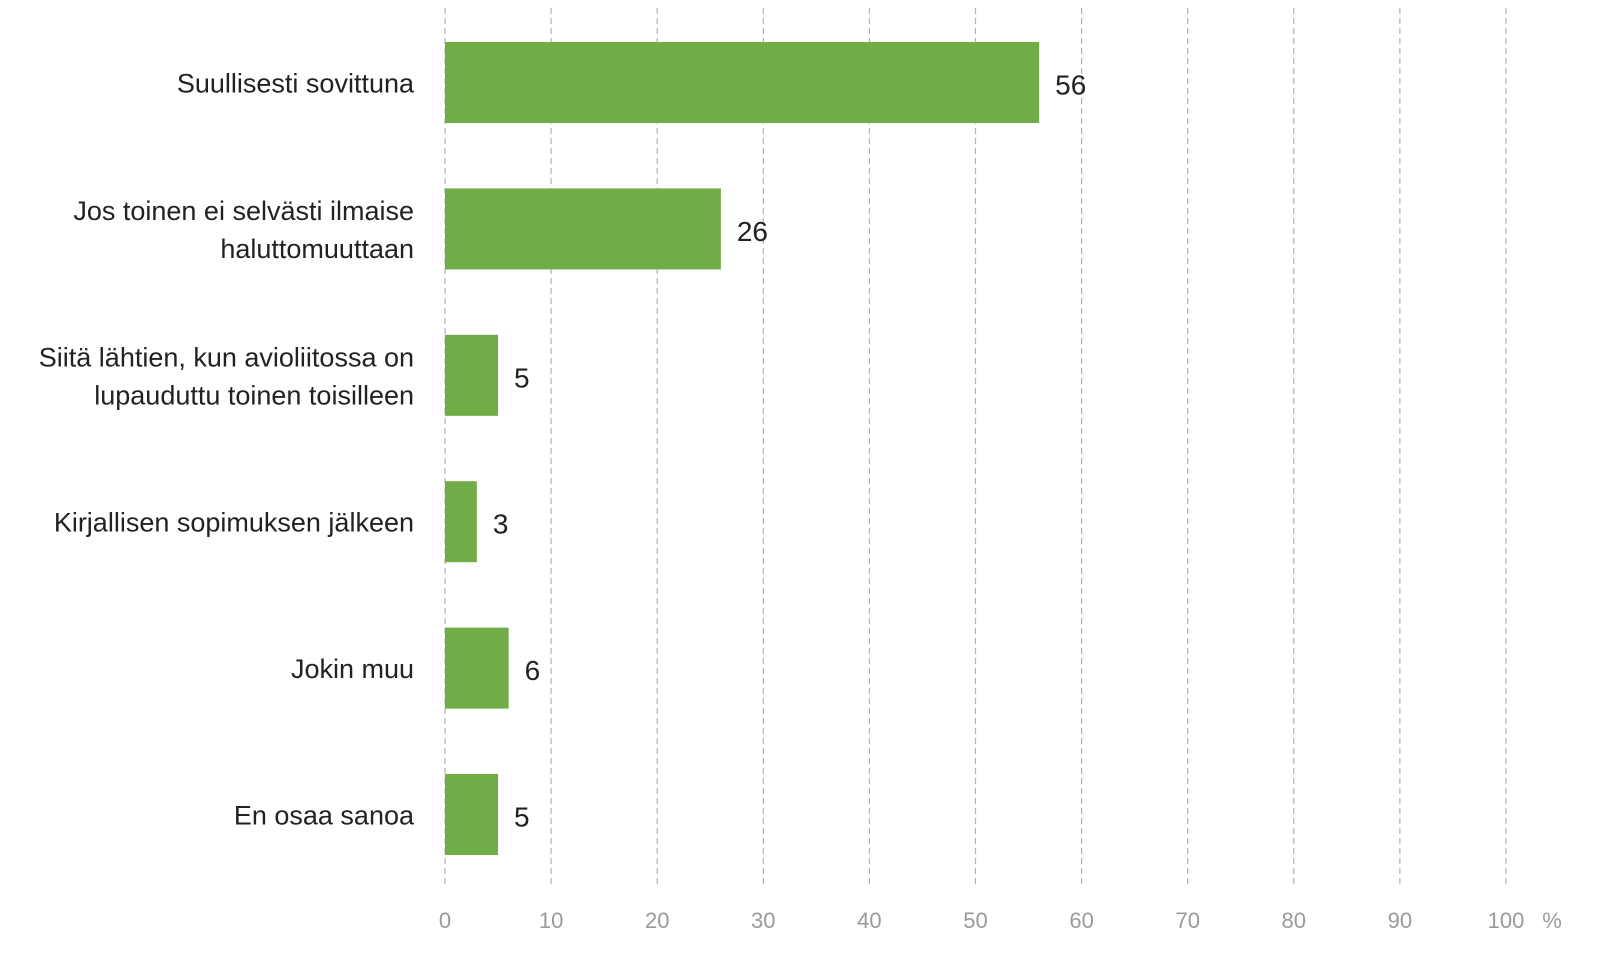 Image resolution: width=1609 pixels, height=957 pixels. I want to click on x-tick-label: 10, so click(551, 920).